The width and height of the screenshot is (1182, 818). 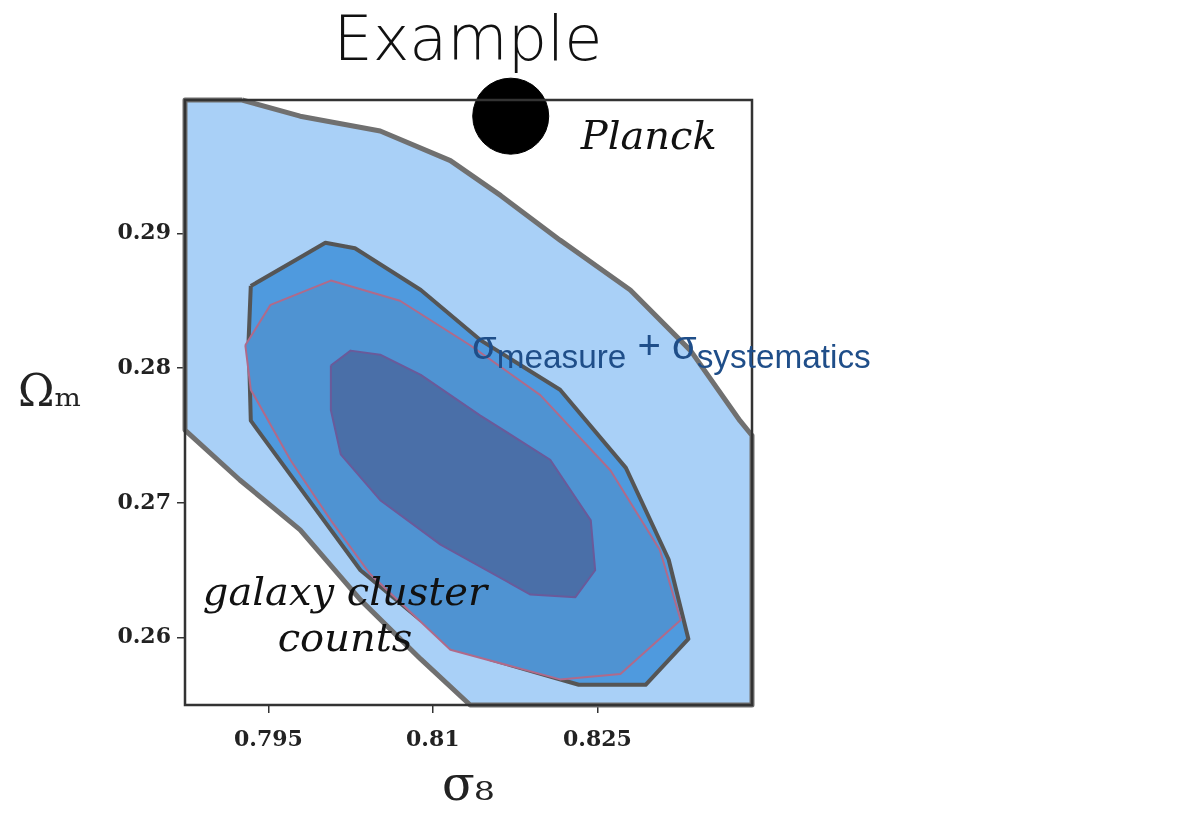 I want to click on x-tick-label: 0.825, so click(x=597, y=737).